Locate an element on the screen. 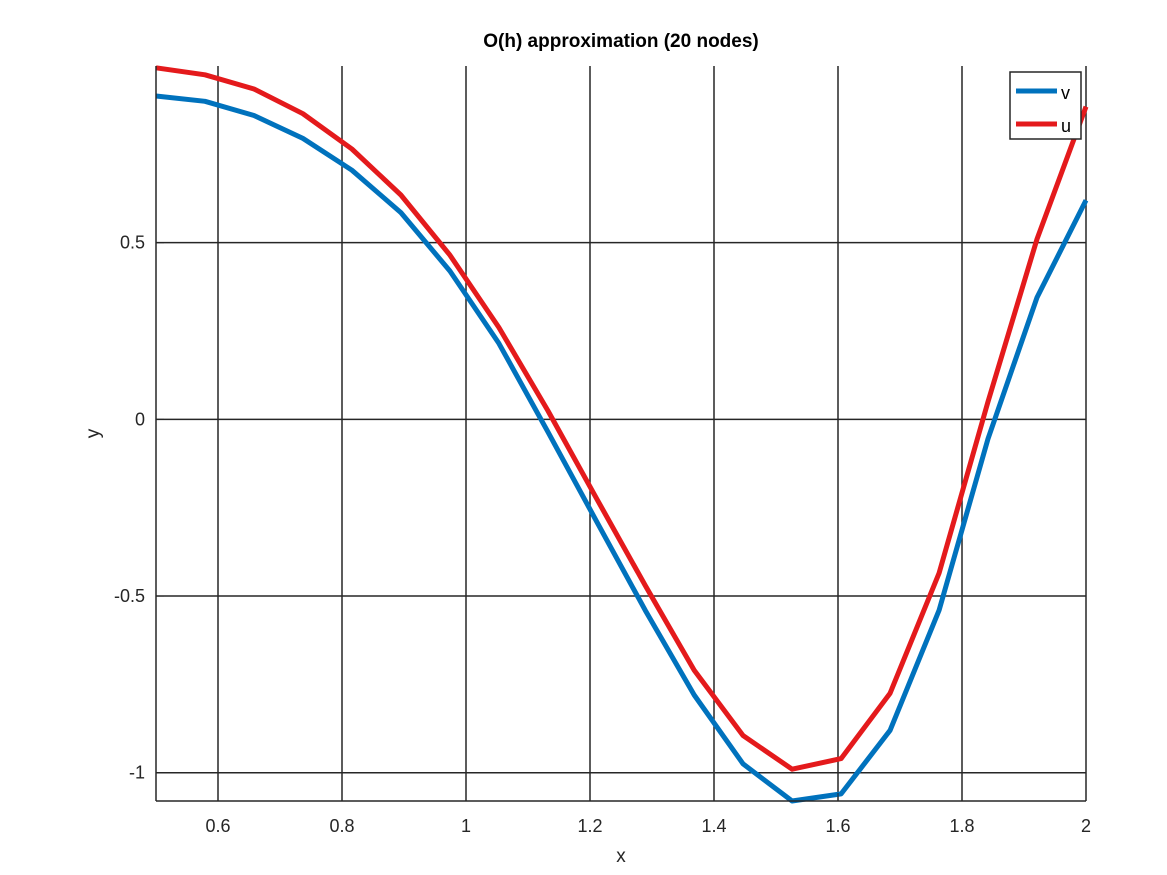 This screenshot has width=1167, height=875. x-tick-label: 1.6 is located at coordinates (837, 826).